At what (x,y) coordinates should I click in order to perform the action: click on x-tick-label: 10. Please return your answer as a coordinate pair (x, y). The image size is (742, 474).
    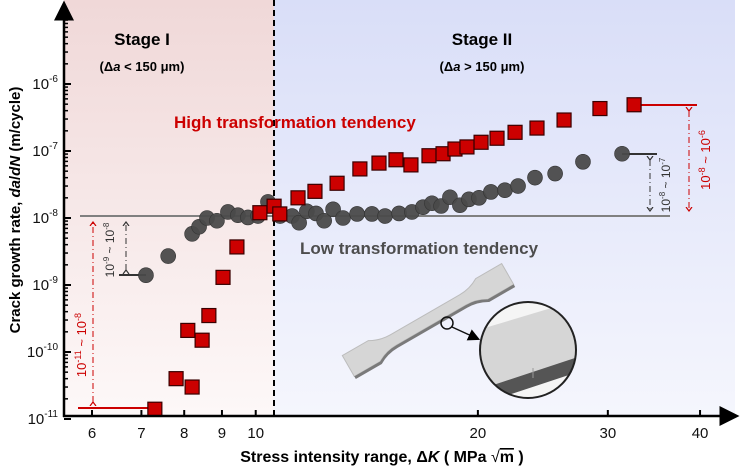
    Looking at the image, I should click on (255, 433).